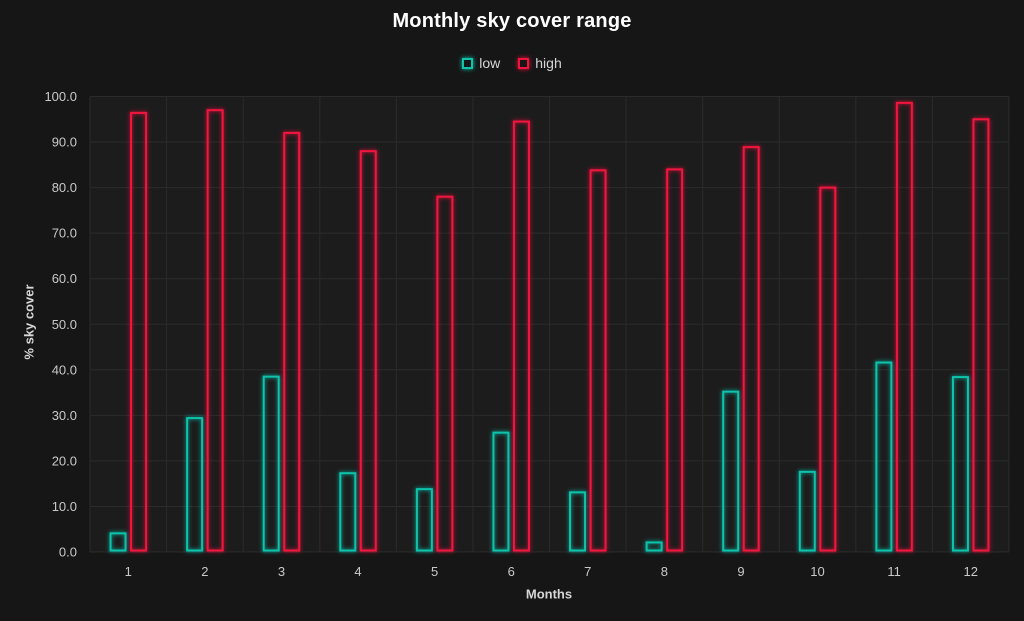 The image size is (1024, 621). I want to click on x-tick-label: 1, so click(128, 571).